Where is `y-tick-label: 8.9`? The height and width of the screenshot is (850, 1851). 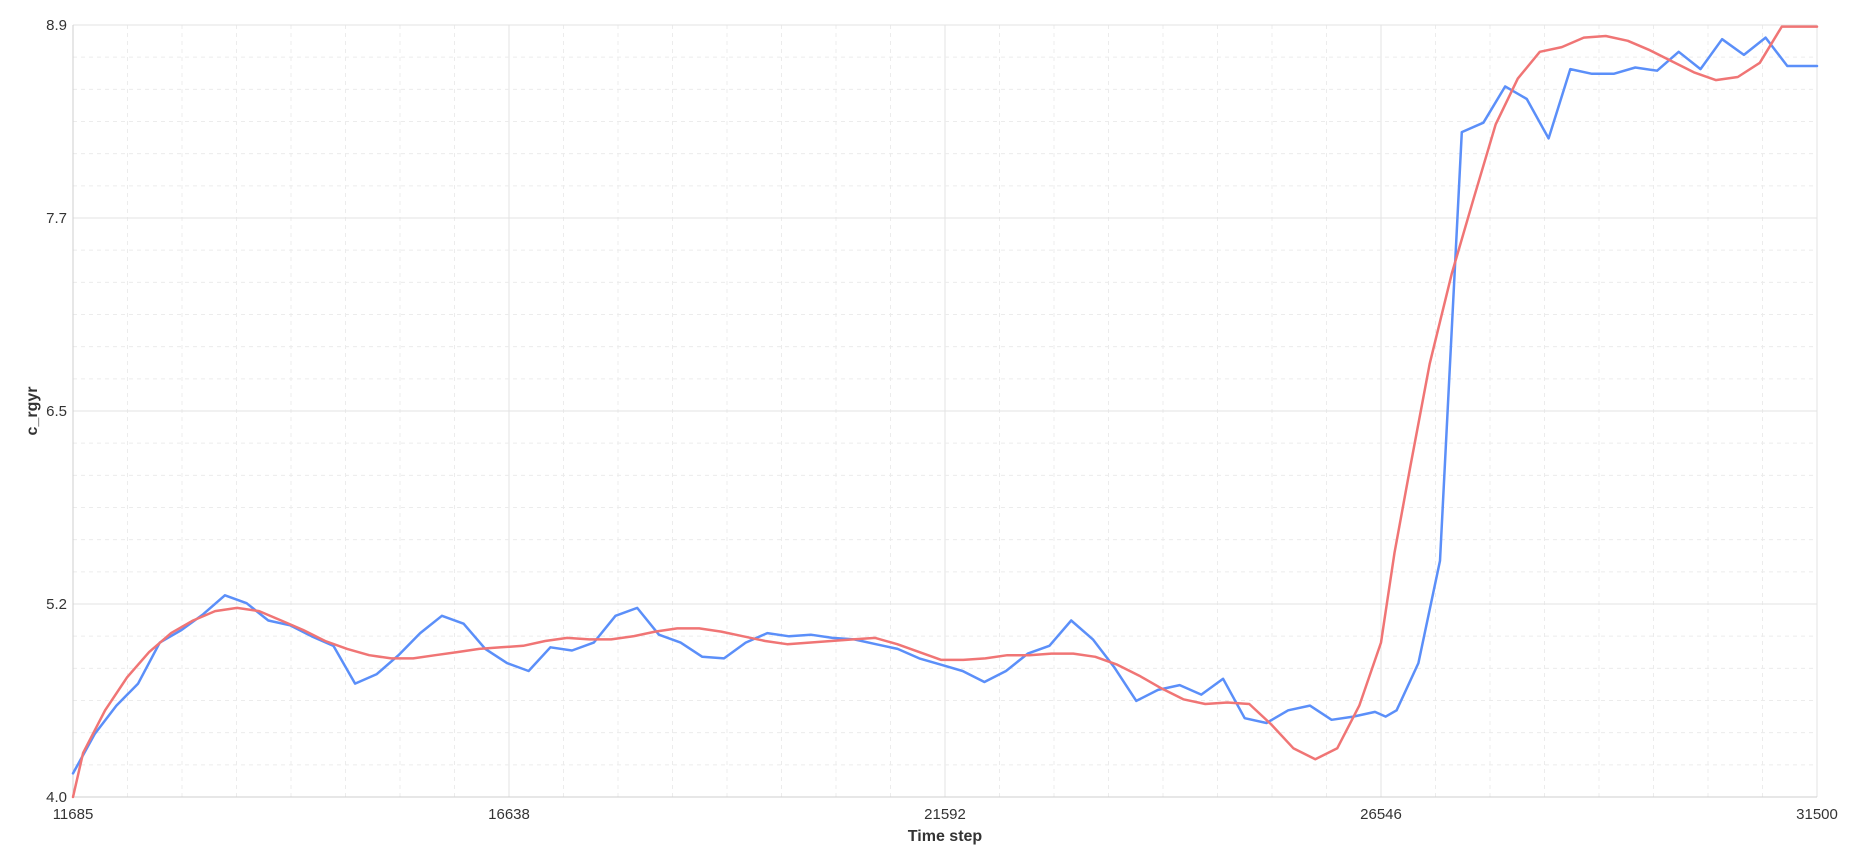
y-tick-label: 8.9 is located at coordinates (56, 25).